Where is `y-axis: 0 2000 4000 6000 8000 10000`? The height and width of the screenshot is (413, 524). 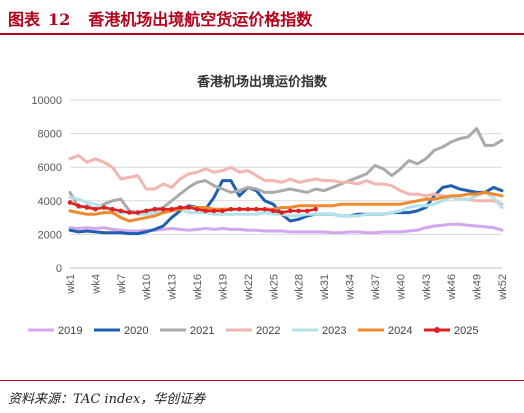
y-axis: 0 2000 4000 6000 8000 10000 is located at coordinates (46, 185).